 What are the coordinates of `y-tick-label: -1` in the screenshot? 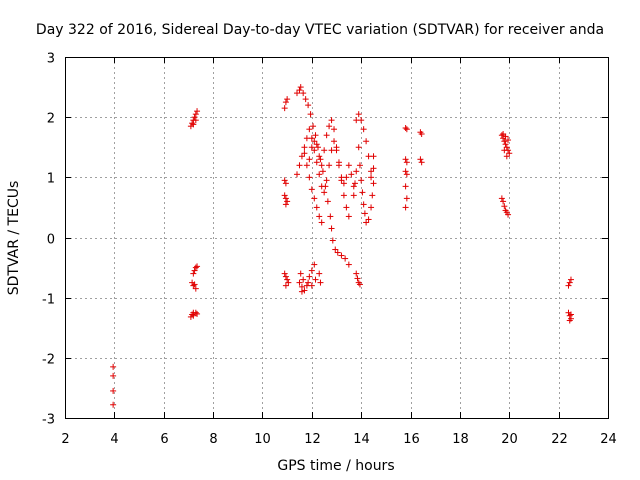 It's located at (48, 300).